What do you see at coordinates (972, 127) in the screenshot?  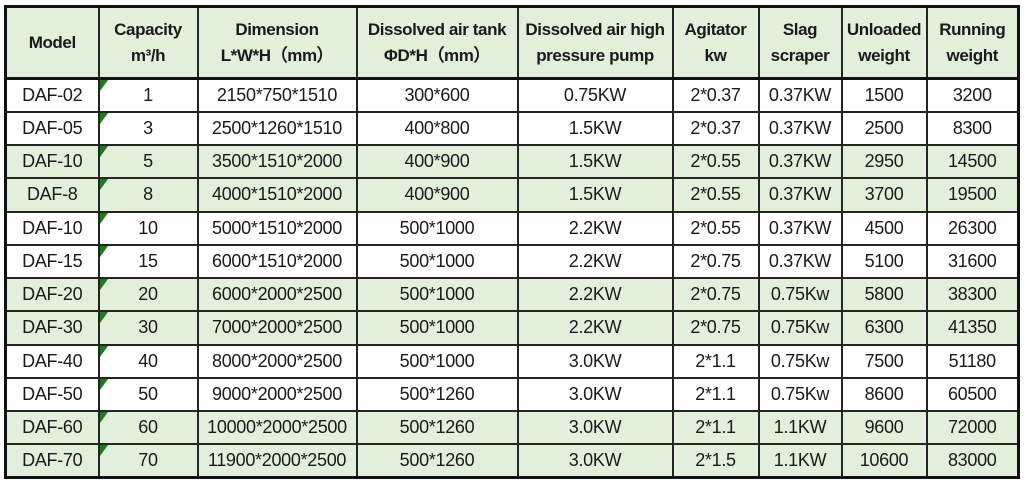 I see `cell-value: 8300` at bounding box center [972, 127].